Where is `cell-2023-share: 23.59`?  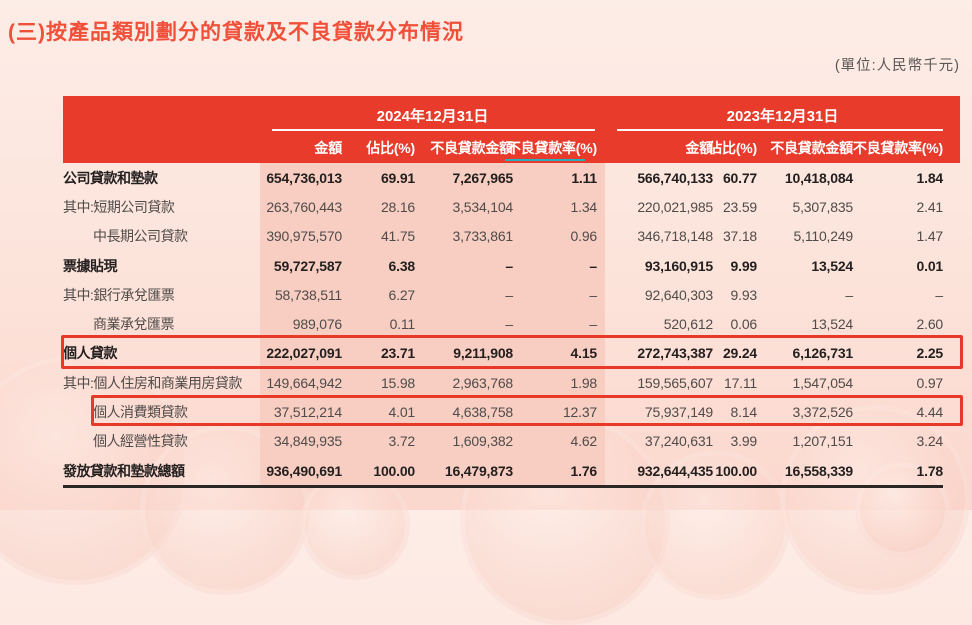
cell-2023-share: 23.59 is located at coordinates (739, 206).